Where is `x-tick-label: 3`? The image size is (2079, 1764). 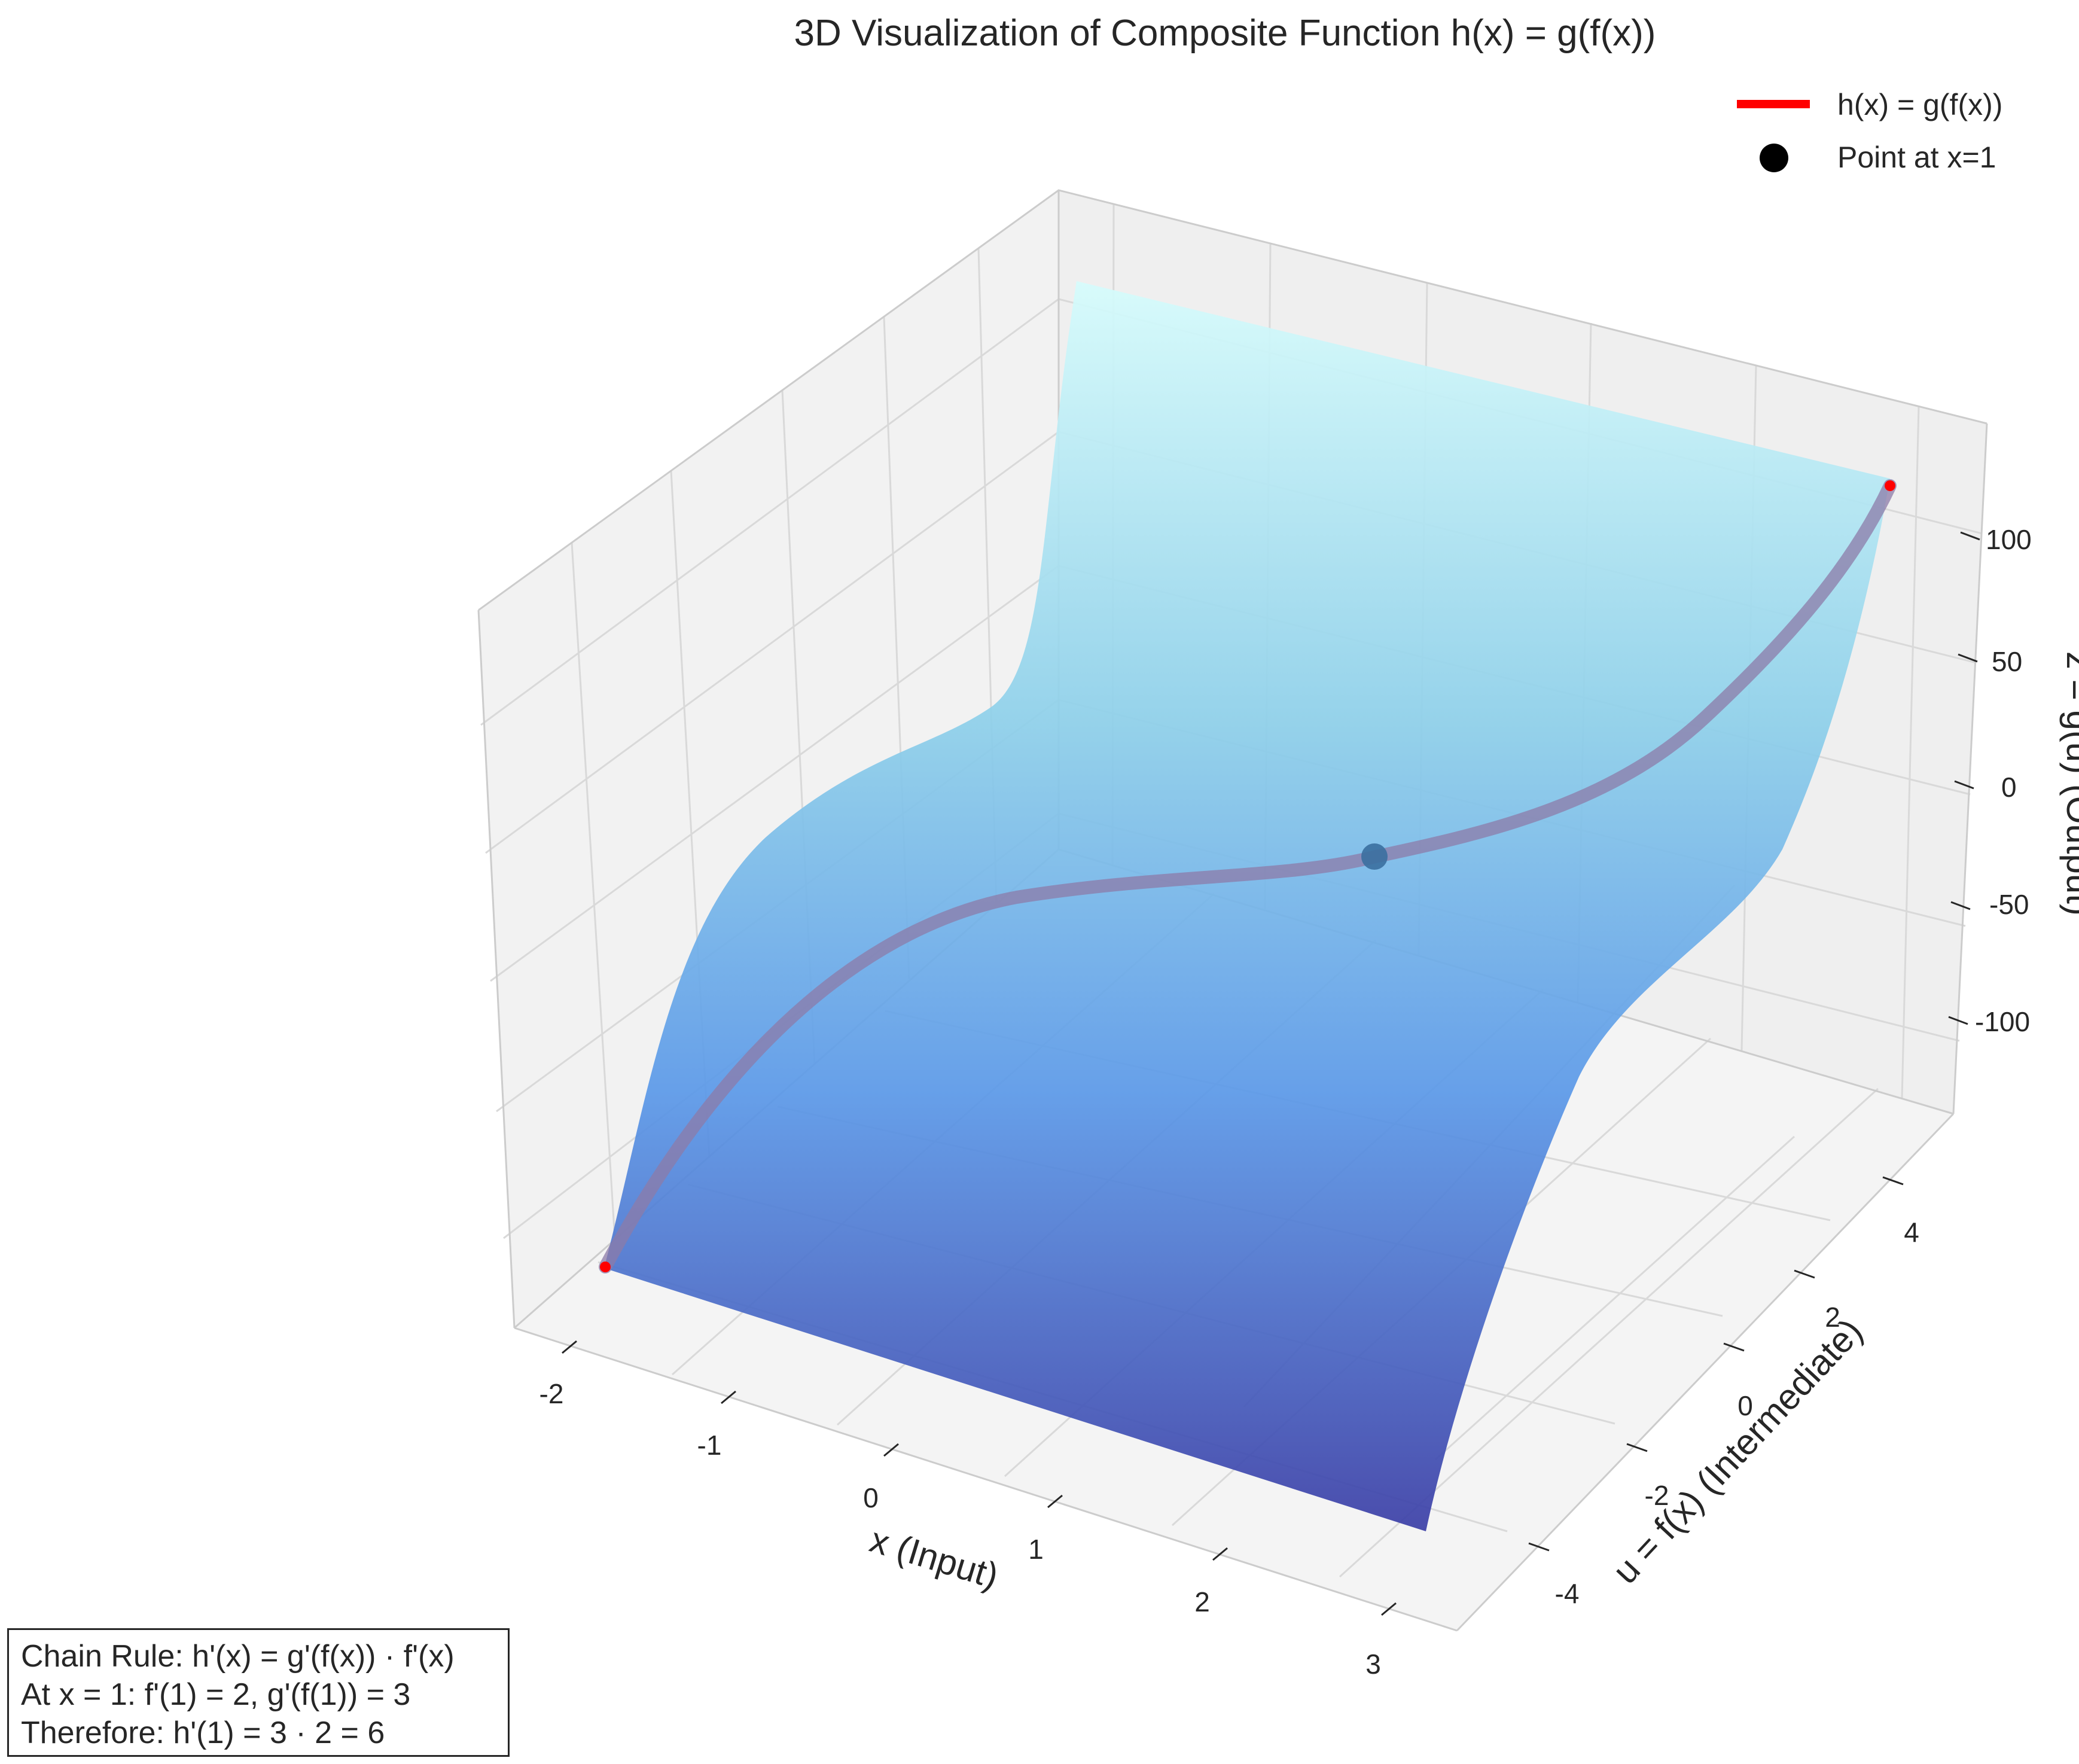 x-tick-label: 3 is located at coordinates (1373, 1664).